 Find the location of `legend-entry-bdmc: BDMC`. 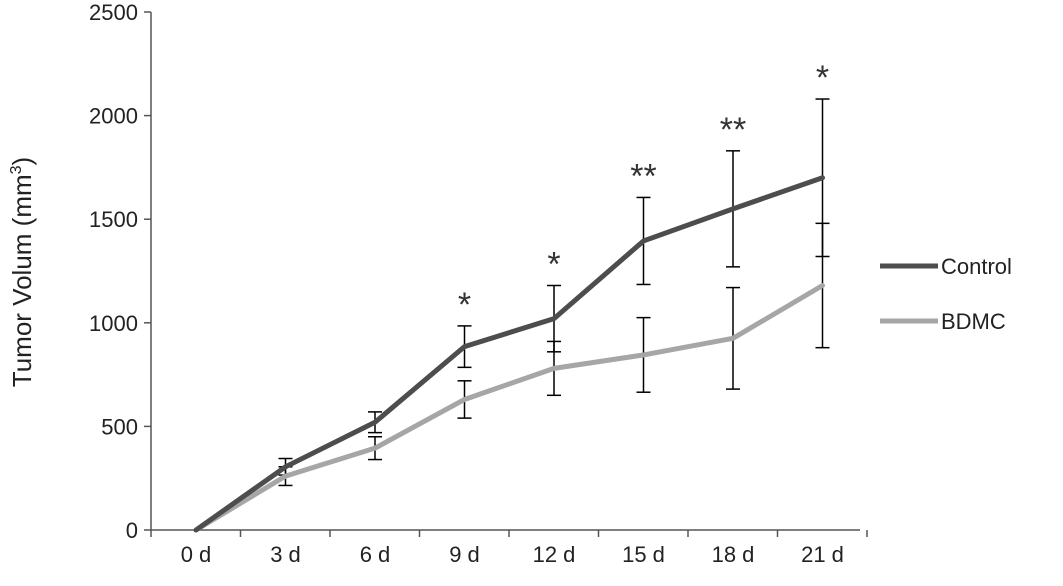

legend-entry-bdmc: BDMC is located at coordinates (943, 321).